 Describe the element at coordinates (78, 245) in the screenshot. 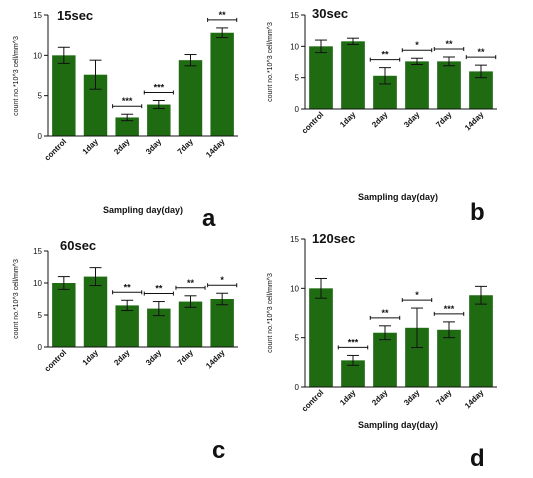

I see `chart-title: 60sec` at that location.